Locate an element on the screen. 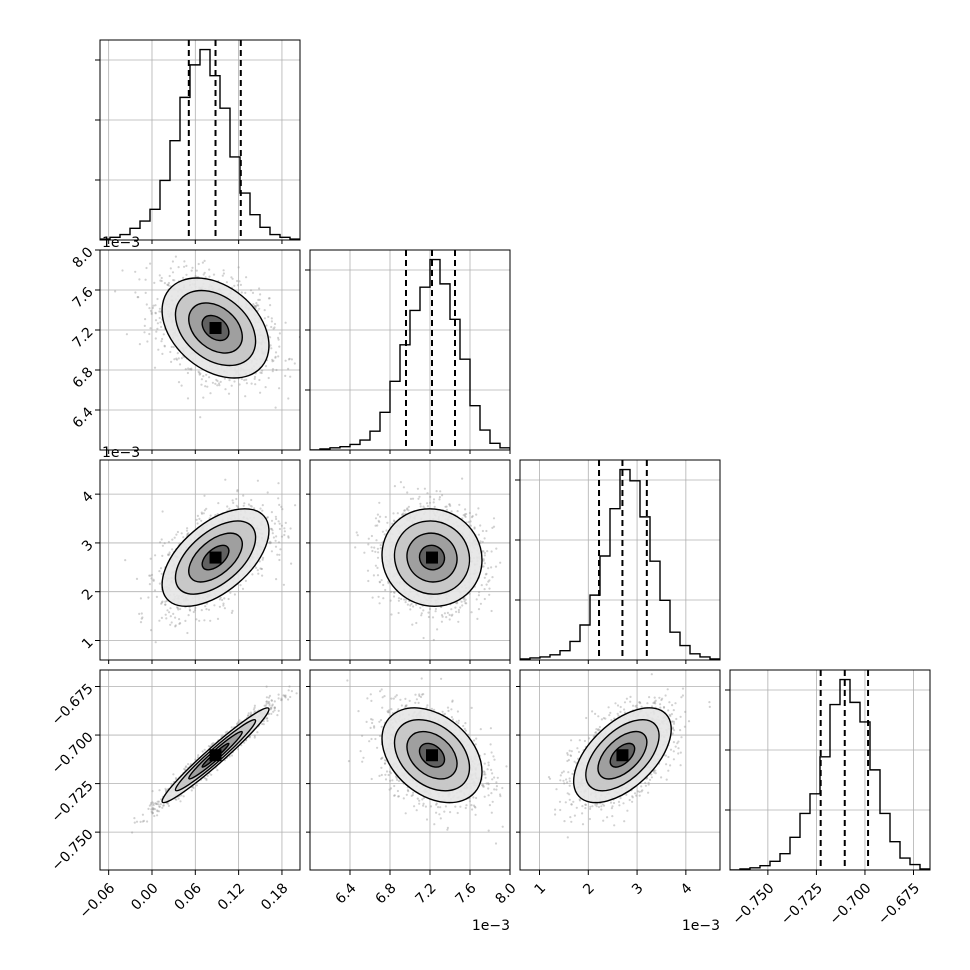  density-peak is located at coordinates (215, 328).